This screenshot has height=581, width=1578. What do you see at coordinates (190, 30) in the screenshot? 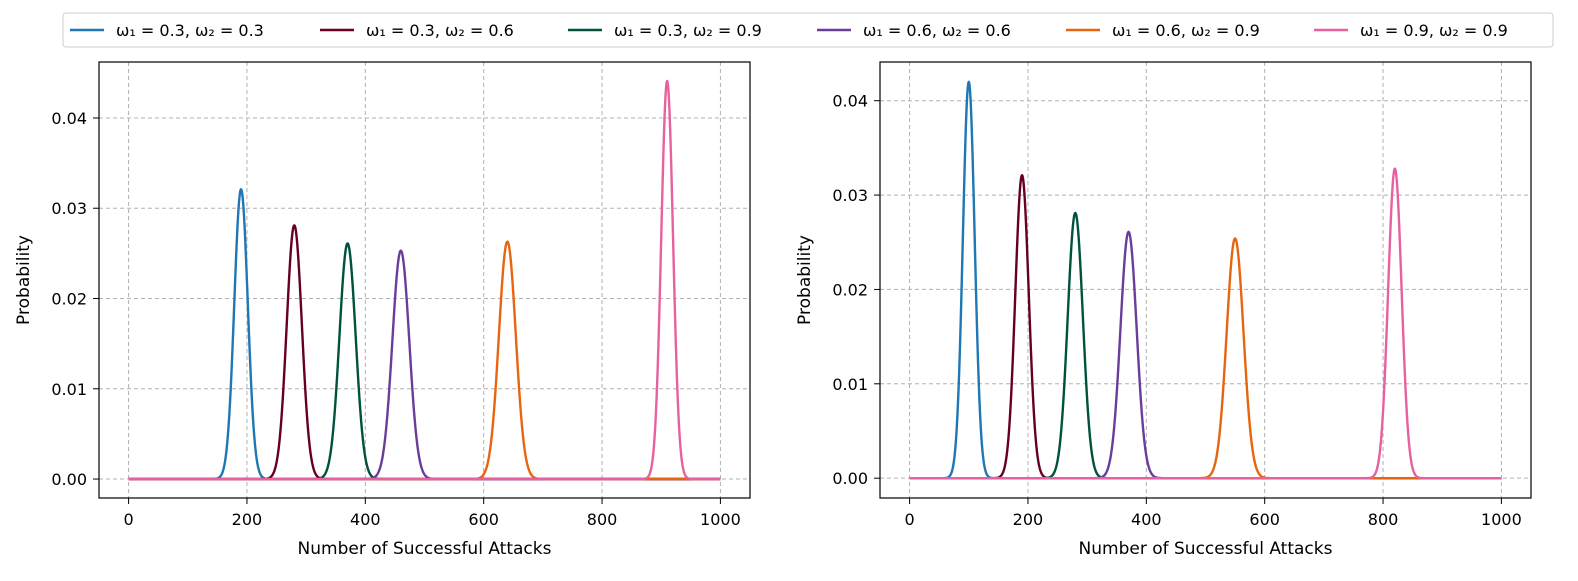
I see `legend-label-1: ω₁ = 0.3, ω₂ = 0.3` at bounding box center [190, 30].